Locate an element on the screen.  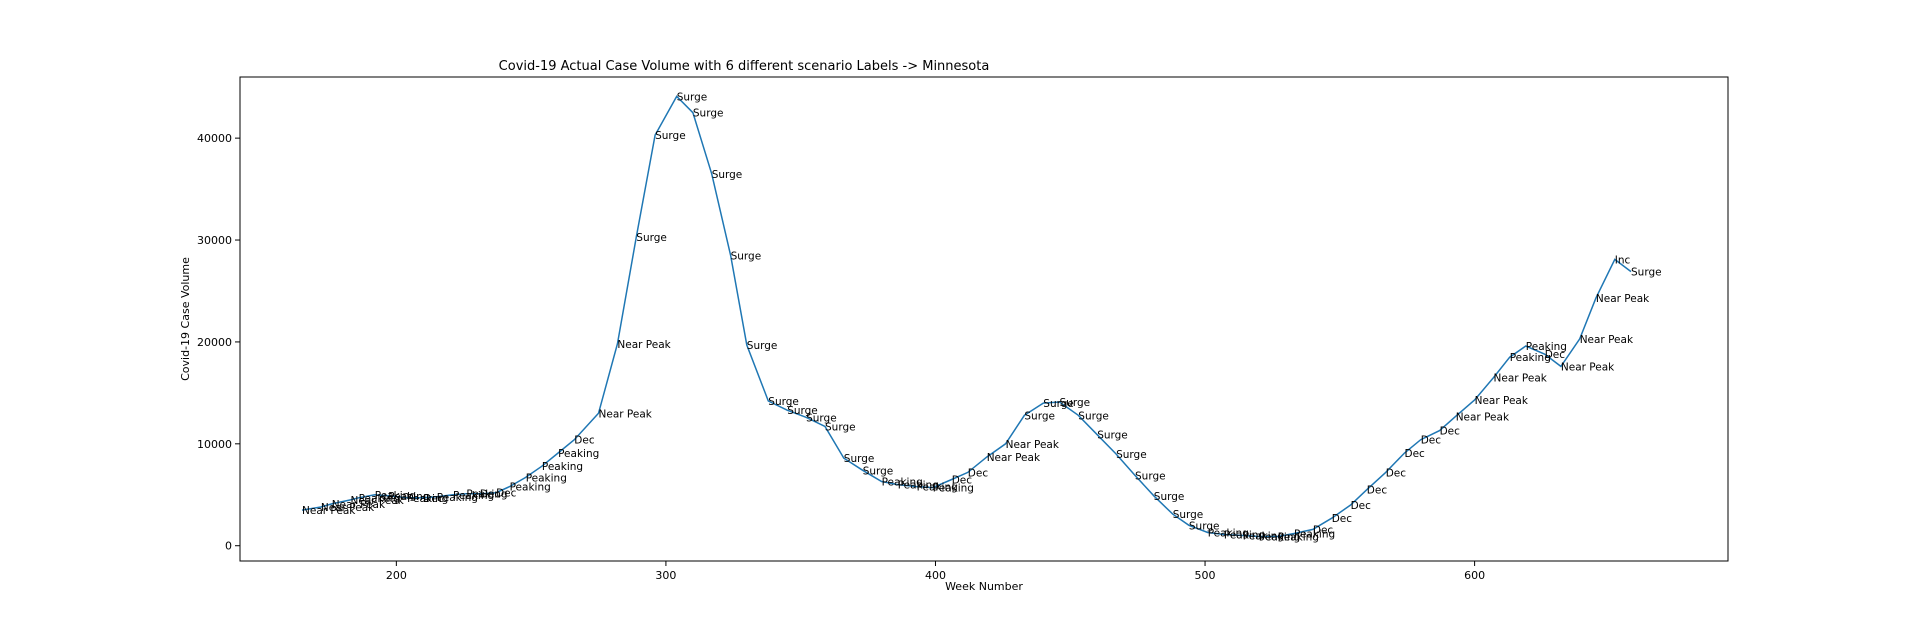
x-tick-label: 400 is located at coordinates (935, 575).